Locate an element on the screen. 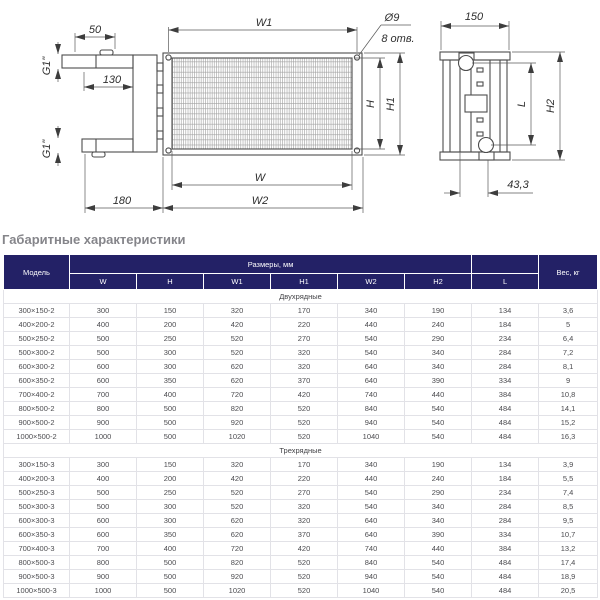 The height and width of the screenshot is (600, 600). table-row: 700×400-2 700 400 720 420 740 440 384 10,8 is located at coordinates (301, 394).